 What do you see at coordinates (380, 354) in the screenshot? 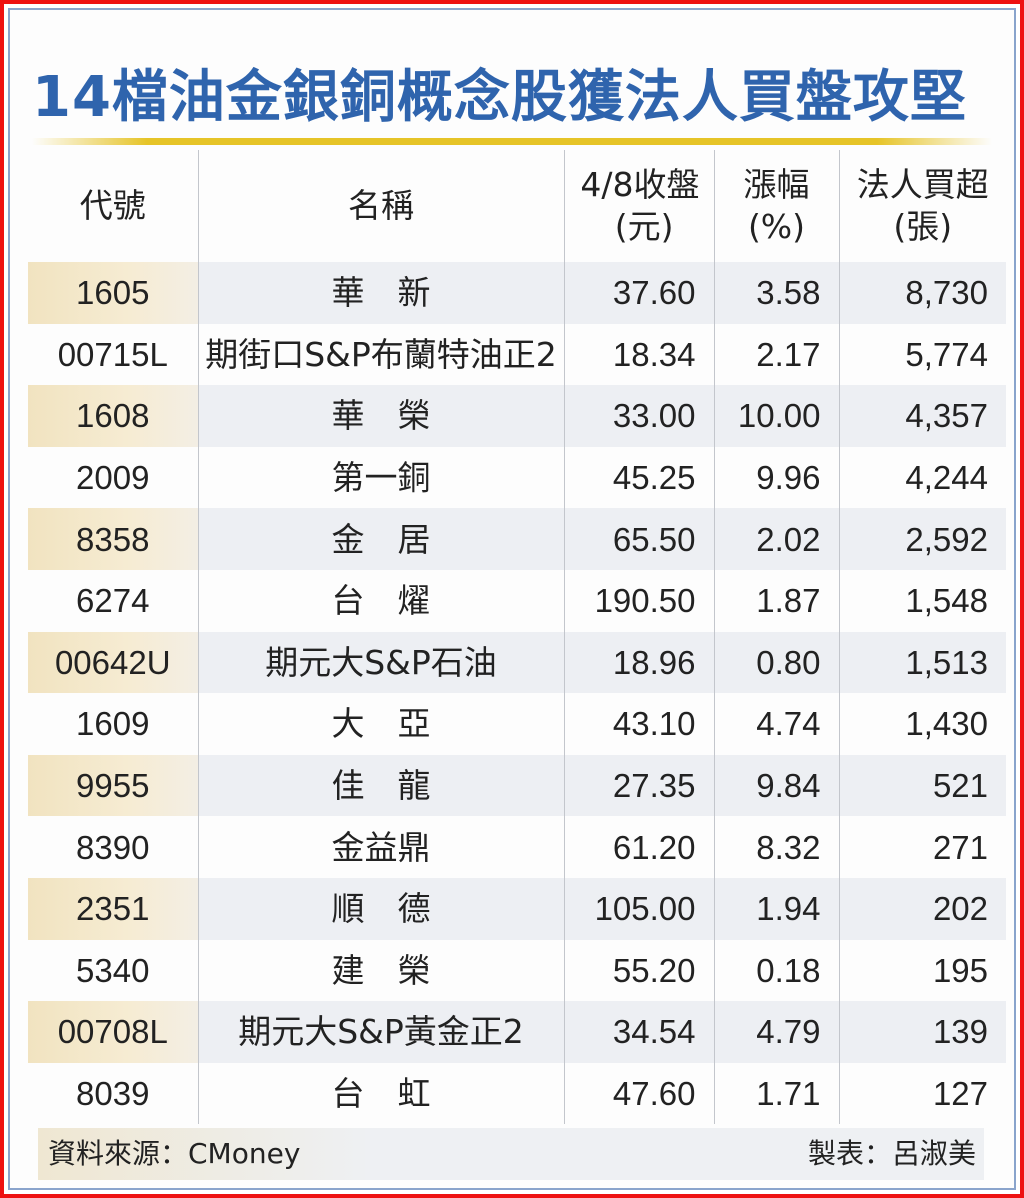
I see `stock-name-cell: 期街口S&P布蘭特油正2` at bounding box center [380, 354].